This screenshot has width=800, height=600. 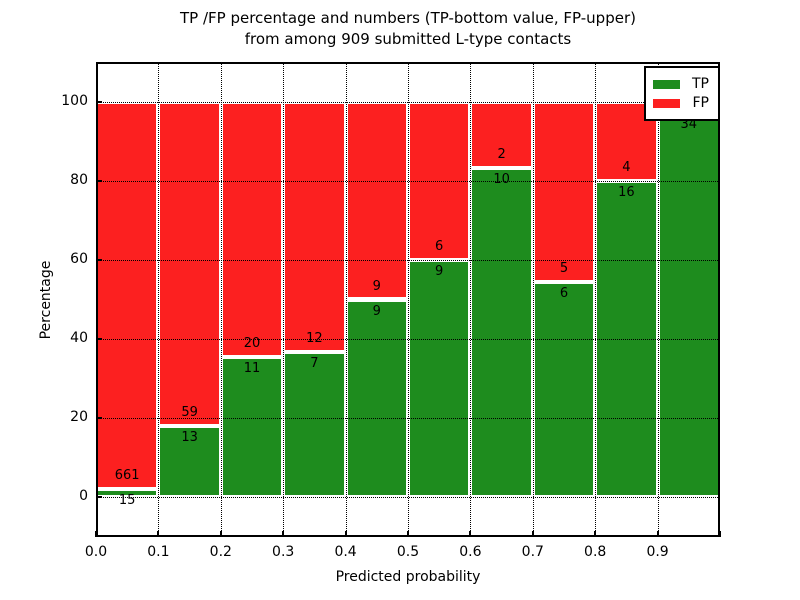 What do you see at coordinates (74, 100) in the screenshot?
I see `y-tick-label: 100` at bounding box center [74, 100].